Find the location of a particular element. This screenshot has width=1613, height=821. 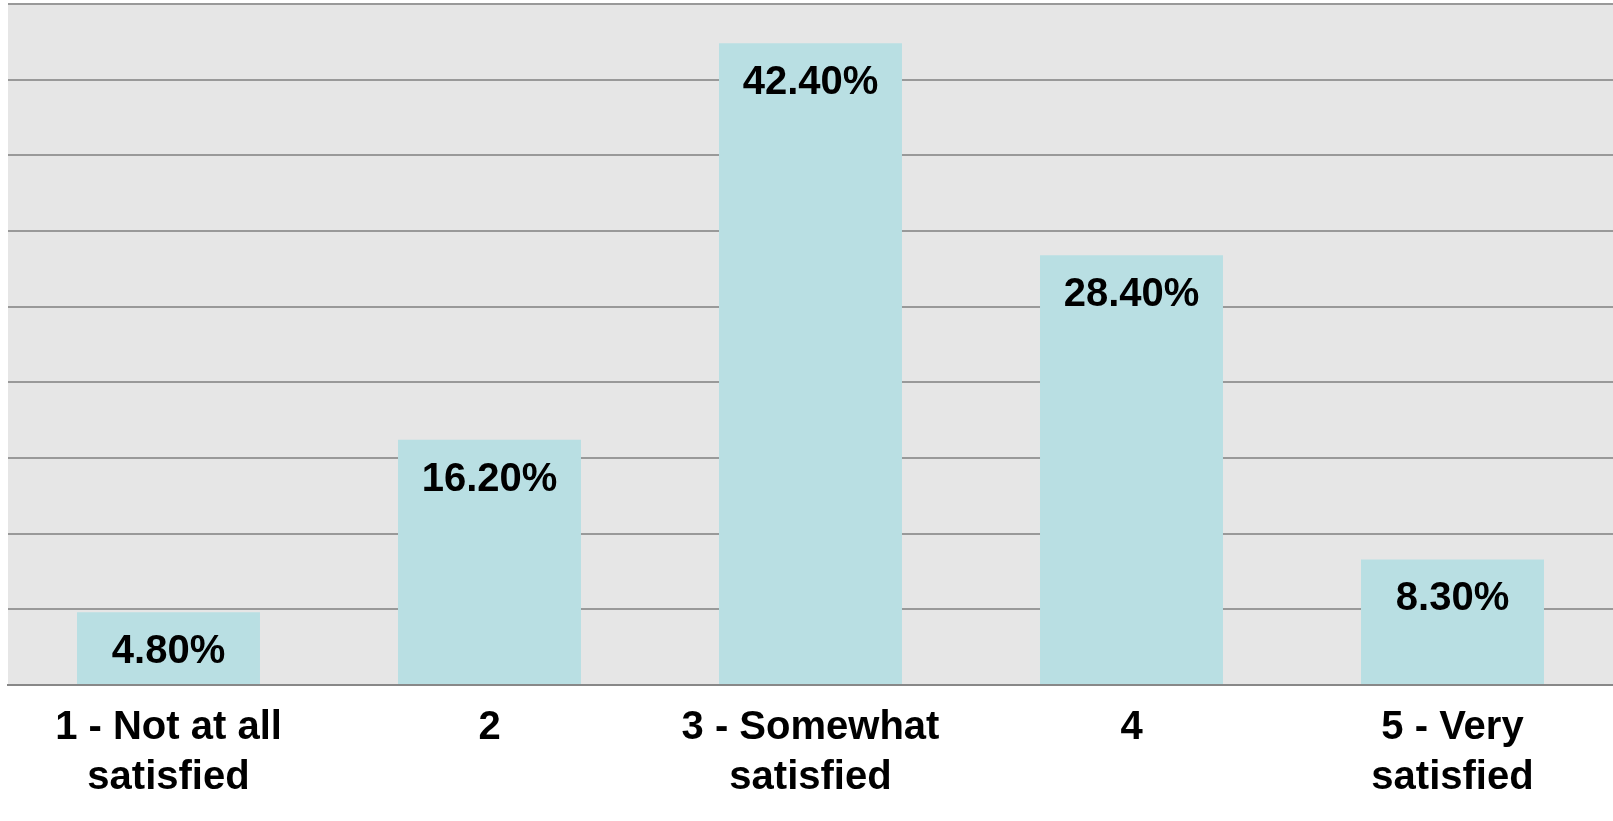

x-tick-label: 5 - Very satisfied is located at coordinates (1452, 750).